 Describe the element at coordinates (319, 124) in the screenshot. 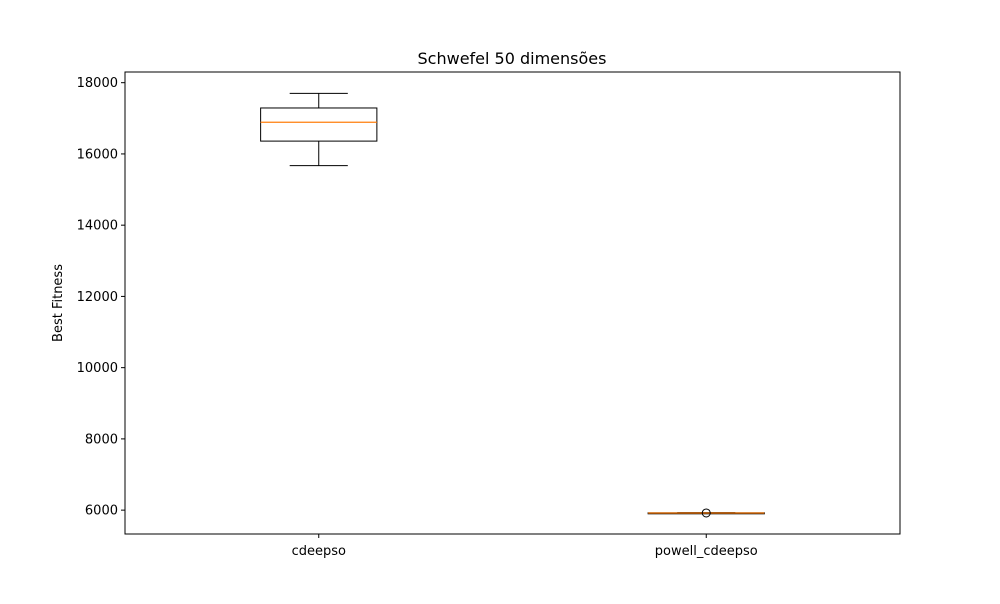

I see `box-iqr` at that location.